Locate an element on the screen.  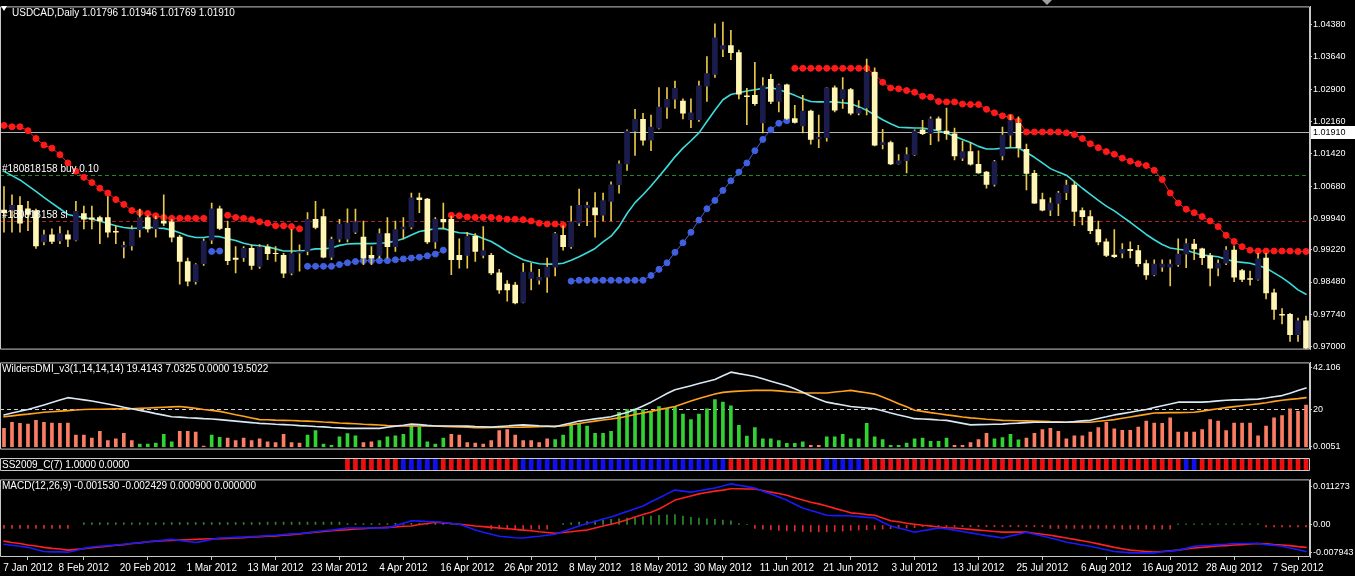
y-tick-label: 1.00680 is located at coordinates (1329, 185).